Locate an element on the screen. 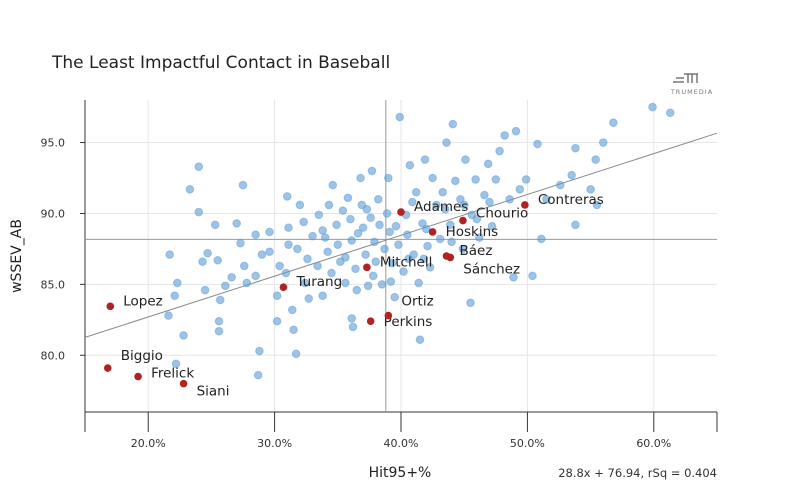 The width and height of the screenshot is (800, 504). player-label: Frelick is located at coordinates (172, 374).